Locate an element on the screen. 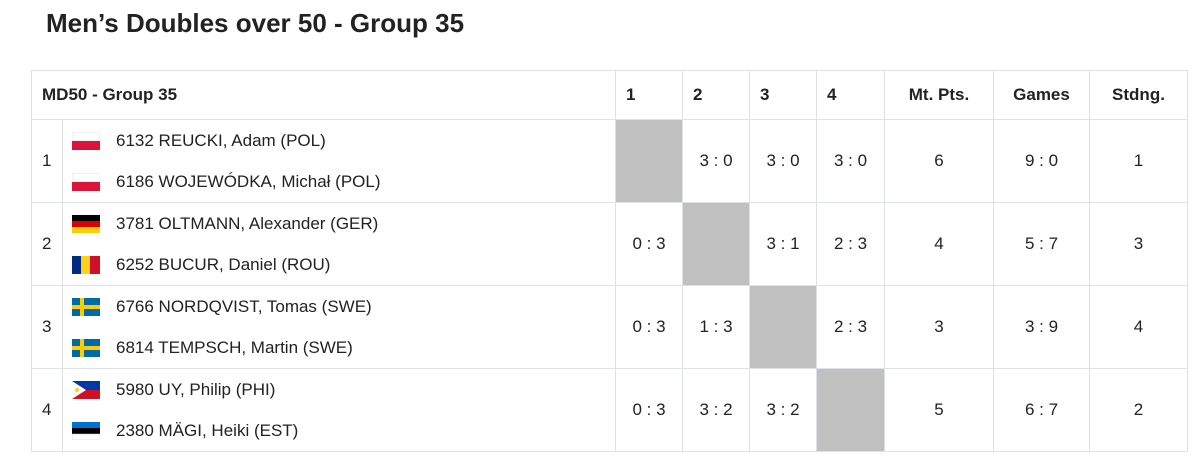  rank: 3 is located at coordinates (47, 327).